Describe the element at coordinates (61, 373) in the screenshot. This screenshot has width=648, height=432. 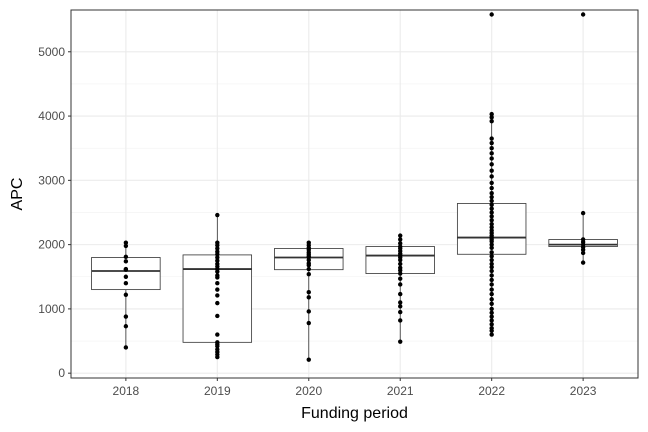
I see `y-tick-label: 0` at that location.